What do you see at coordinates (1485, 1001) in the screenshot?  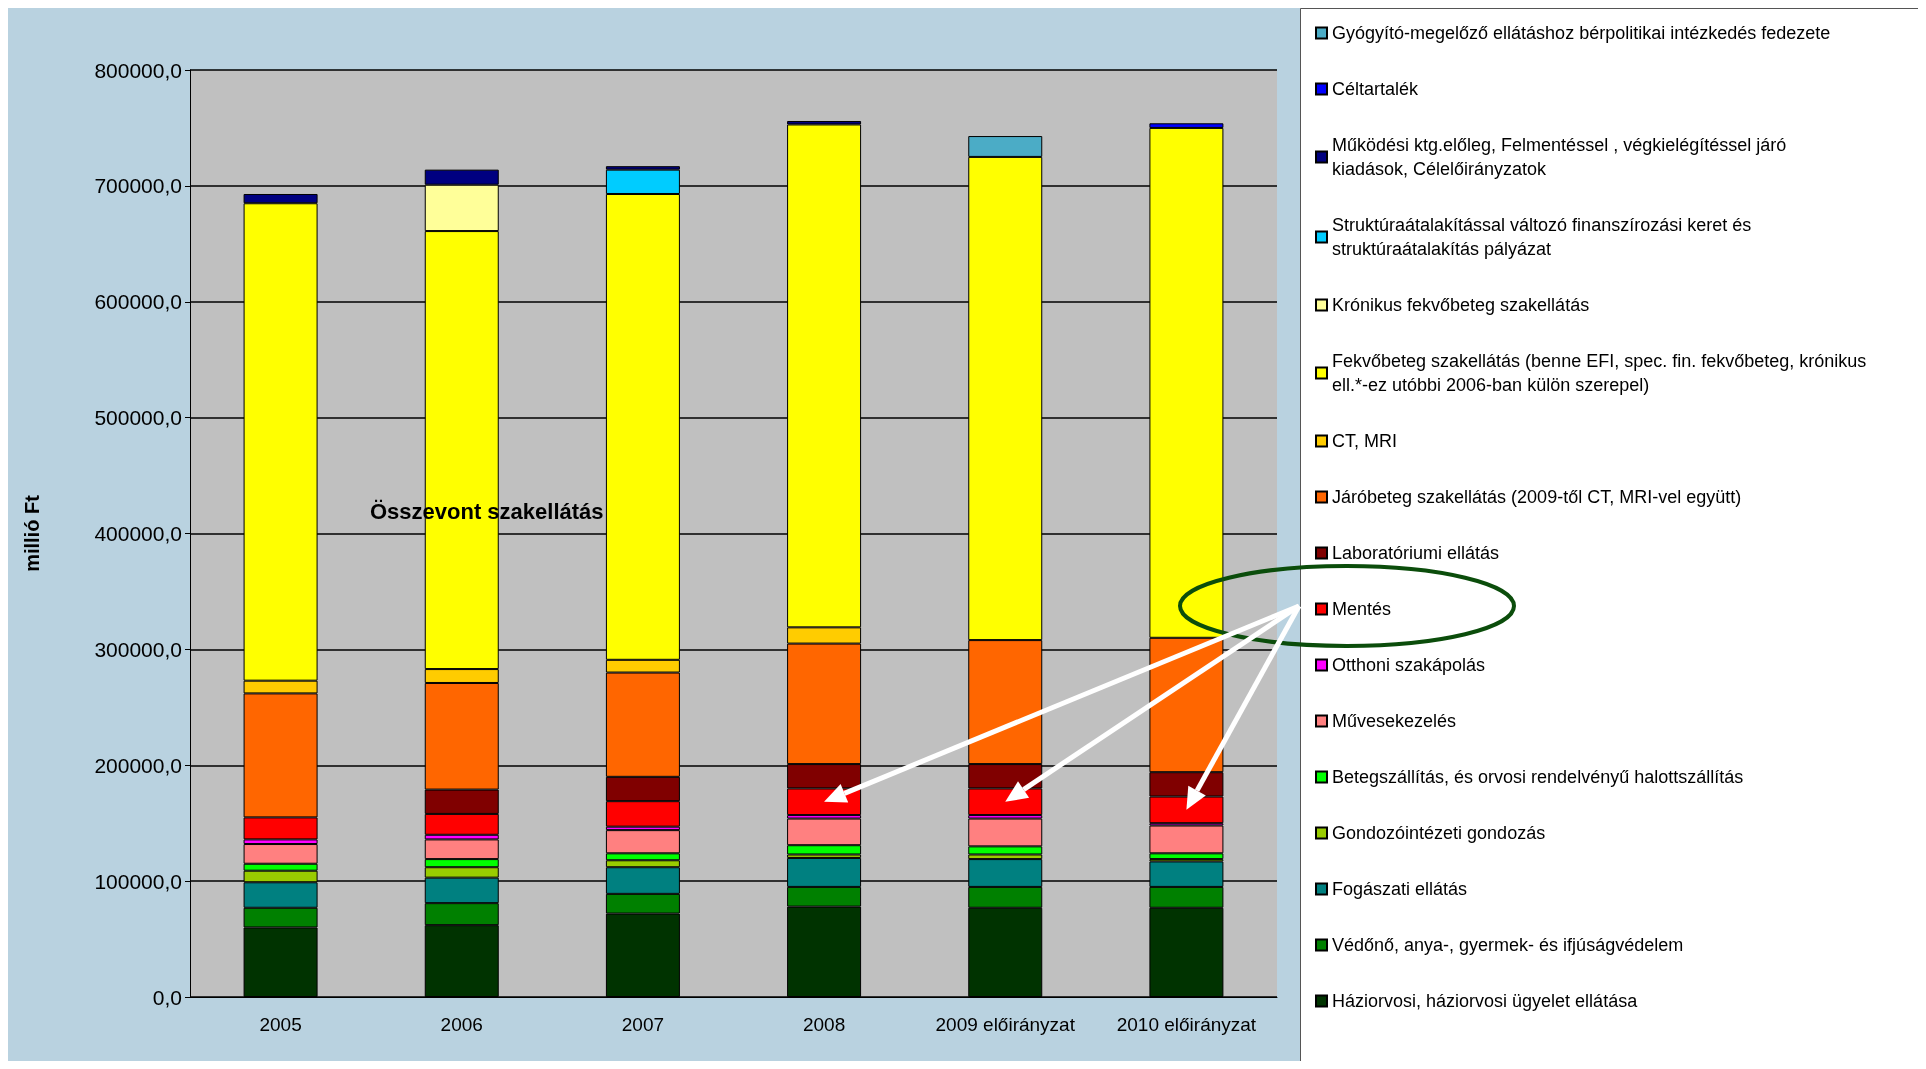 I see `legend-label: Háziorvosi, háziorvosi ügyelet ellátása` at bounding box center [1485, 1001].